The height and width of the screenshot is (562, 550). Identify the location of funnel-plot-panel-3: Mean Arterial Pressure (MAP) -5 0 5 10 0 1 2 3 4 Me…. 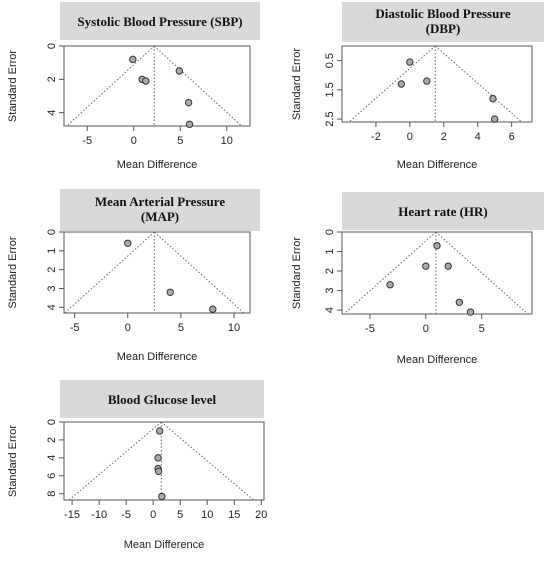
(133, 276).